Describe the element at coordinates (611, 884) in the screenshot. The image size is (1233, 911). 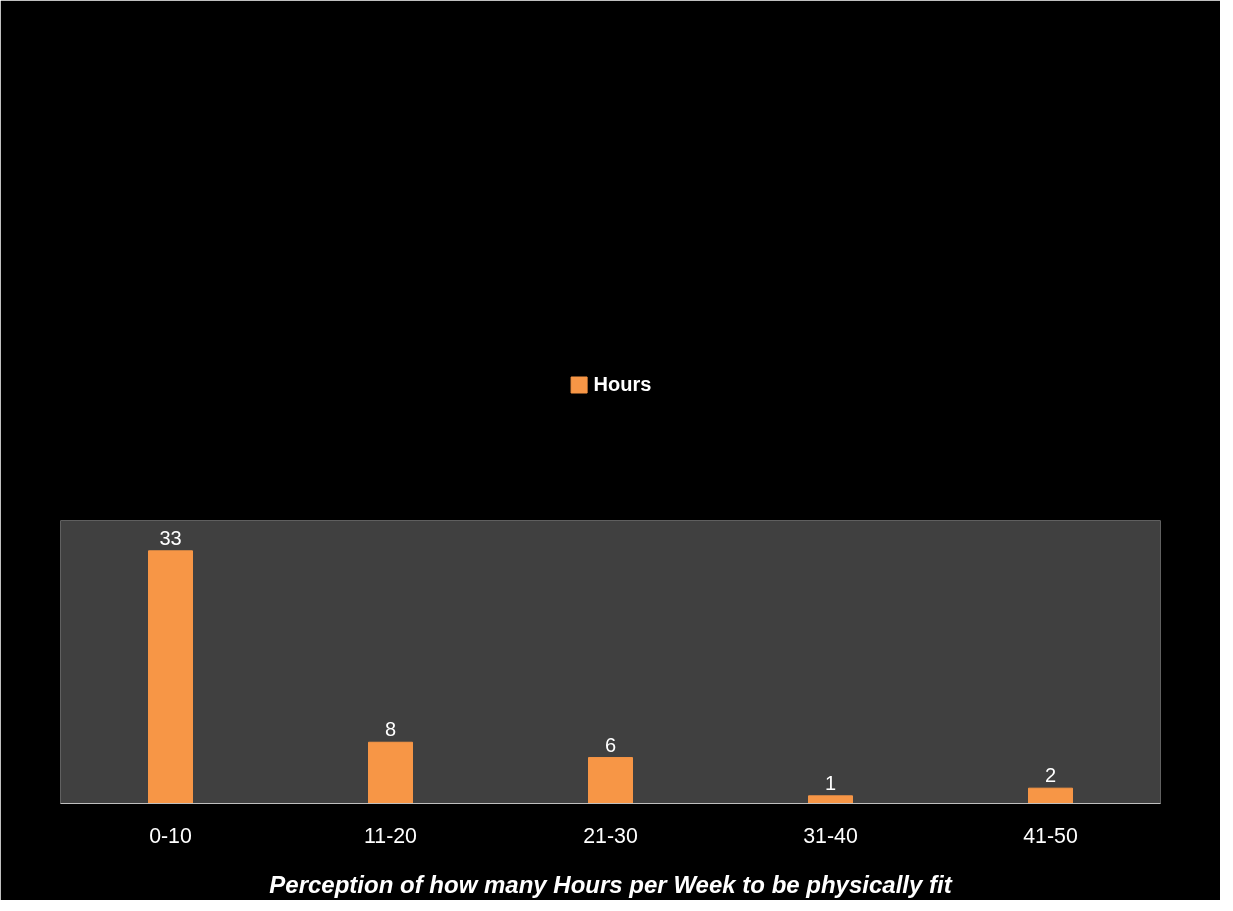
I see `x-axis-title: Perception of how many Hours per Week to be physically fit` at that location.